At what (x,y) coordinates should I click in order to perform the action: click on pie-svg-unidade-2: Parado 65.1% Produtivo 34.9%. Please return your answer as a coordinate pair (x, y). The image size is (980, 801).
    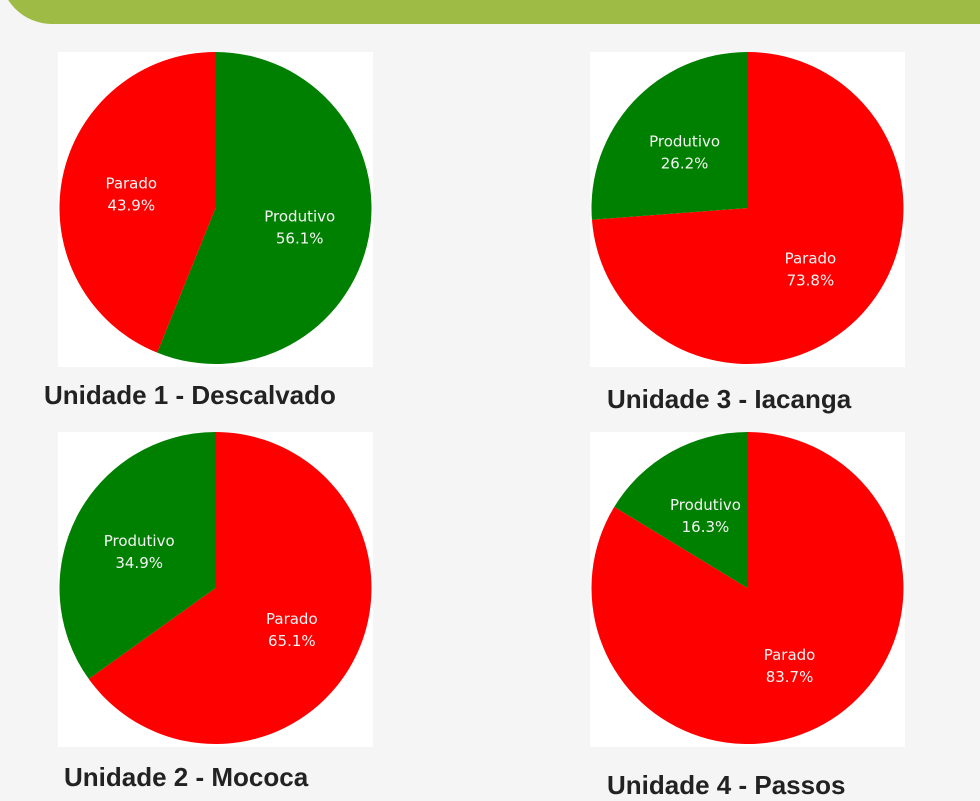
    Looking at the image, I should click on (215, 588).